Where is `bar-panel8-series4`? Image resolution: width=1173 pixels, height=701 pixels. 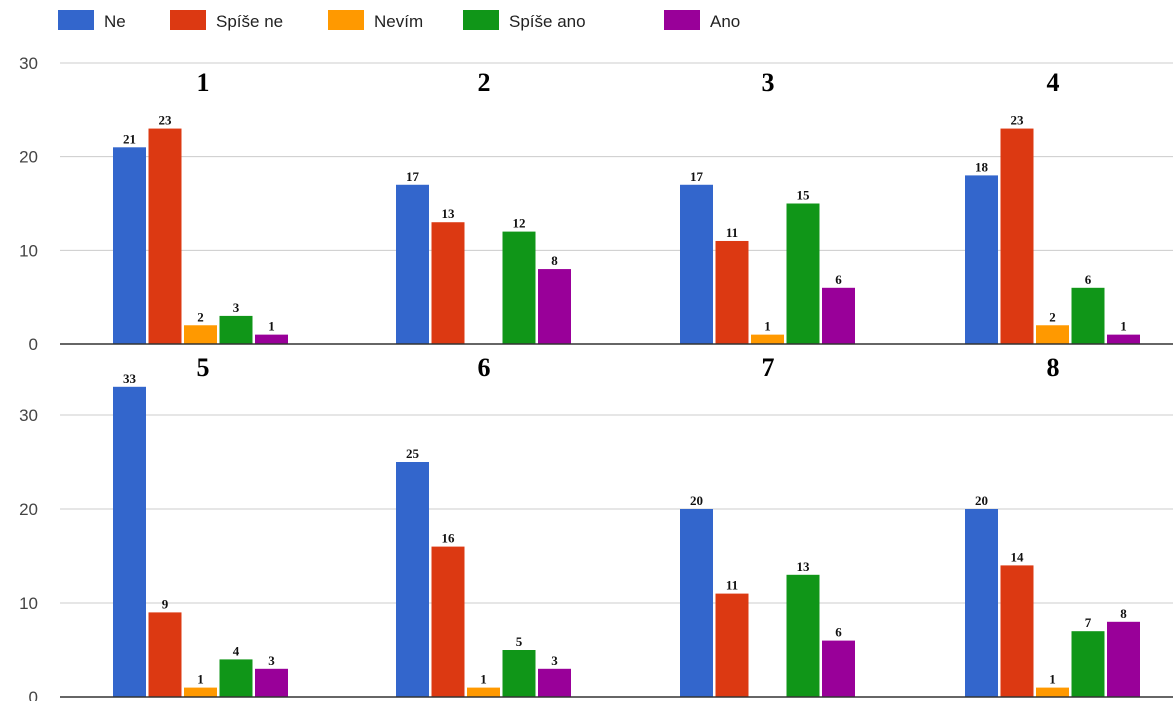 bar-panel8-series4 is located at coordinates (1088, 664).